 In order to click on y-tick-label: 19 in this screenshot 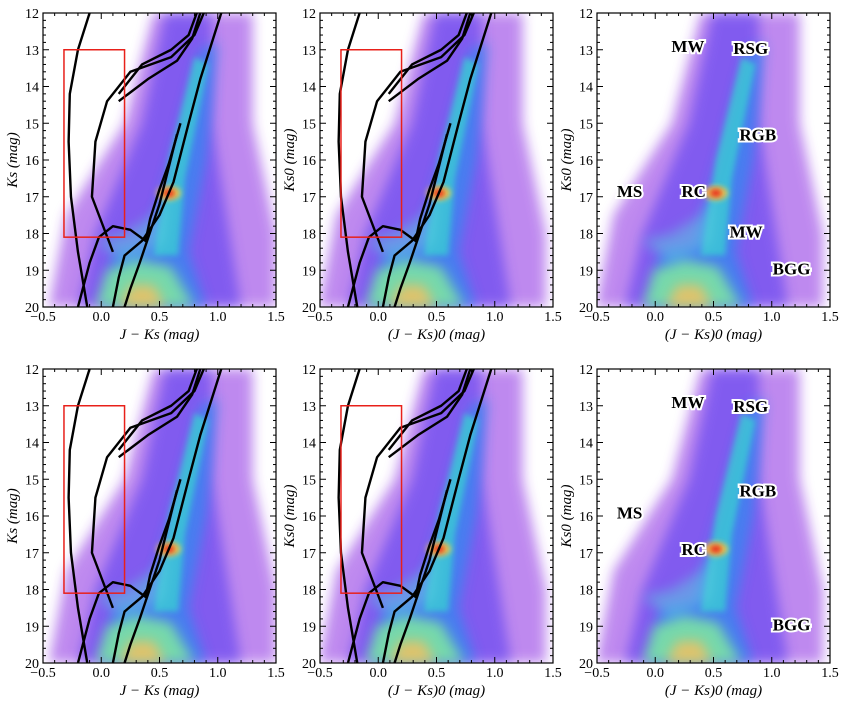, I will do `click(586, 627)`.